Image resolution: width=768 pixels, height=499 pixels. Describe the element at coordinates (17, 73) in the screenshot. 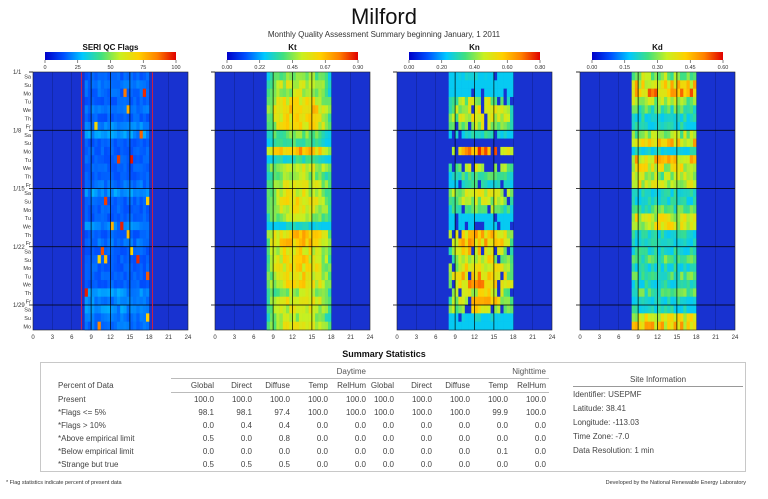

I see `y-week-label: 1/1` at that location.